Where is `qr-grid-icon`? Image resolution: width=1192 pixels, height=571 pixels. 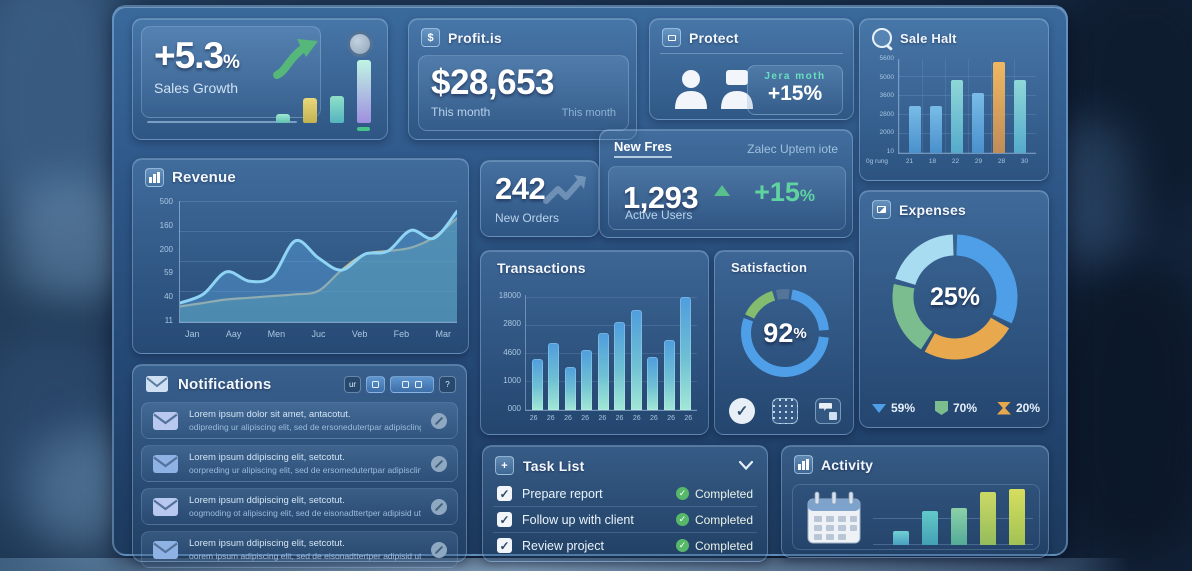 qr-grid-icon is located at coordinates (785, 411).